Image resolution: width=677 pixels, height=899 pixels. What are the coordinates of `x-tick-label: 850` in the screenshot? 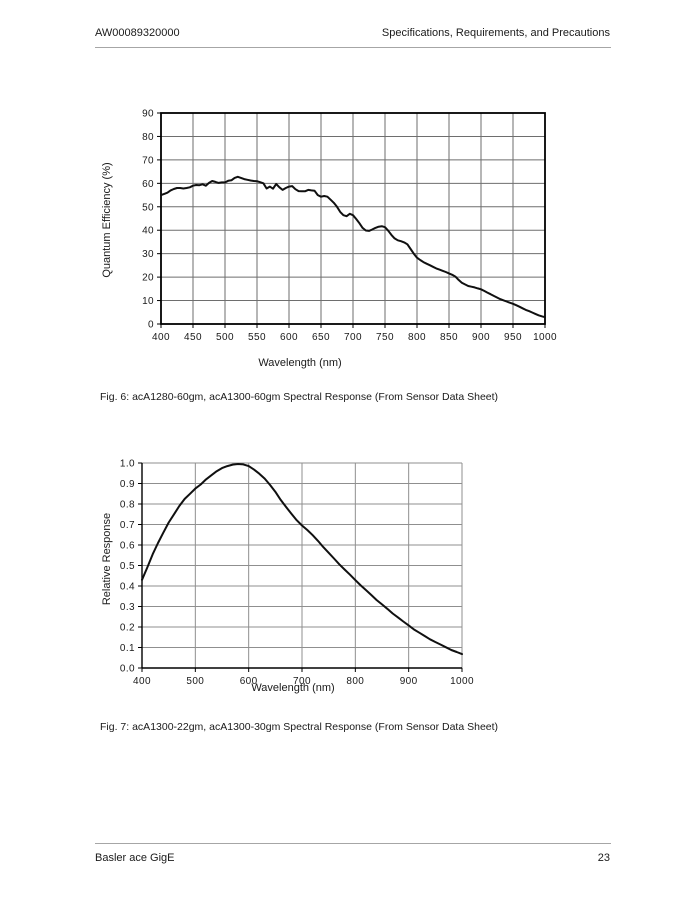 It's located at (449, 337).